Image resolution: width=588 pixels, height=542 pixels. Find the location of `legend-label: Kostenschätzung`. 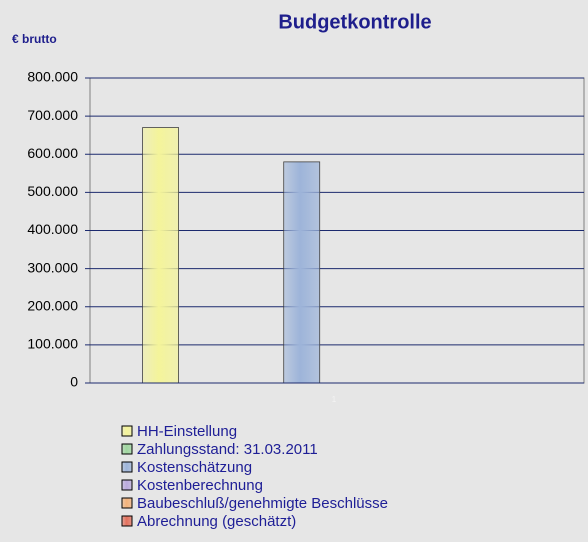

legend-label: Kostenschätzung is located at coordinates (194, 467).